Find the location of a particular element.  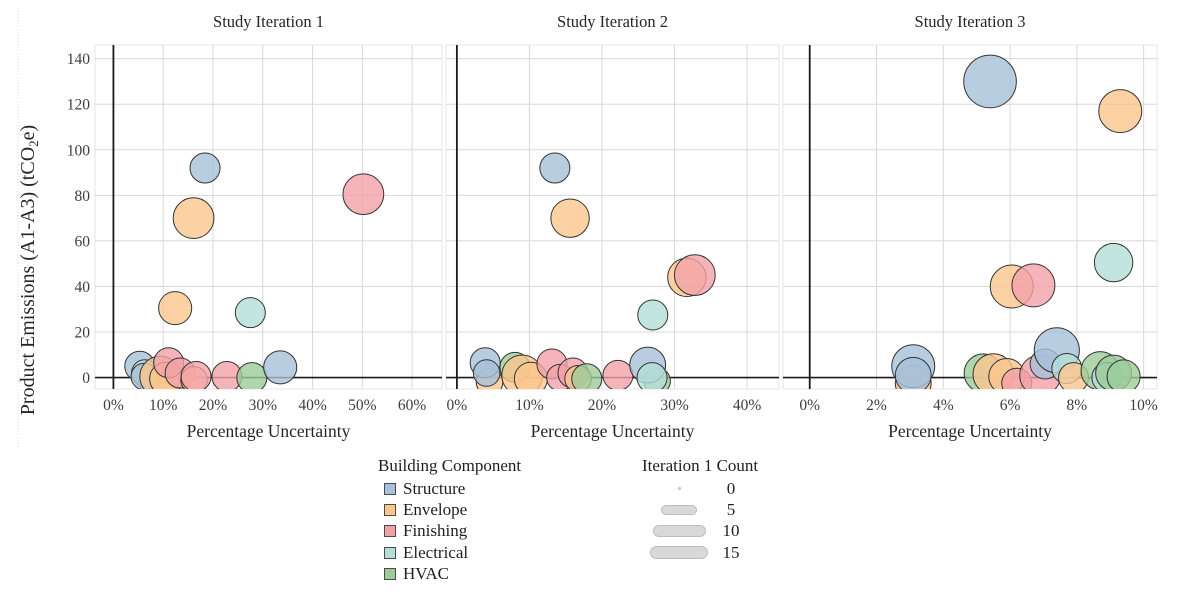

legend-iteration-count-list: 0 5 10 15 is located at coordinates (722, 521).